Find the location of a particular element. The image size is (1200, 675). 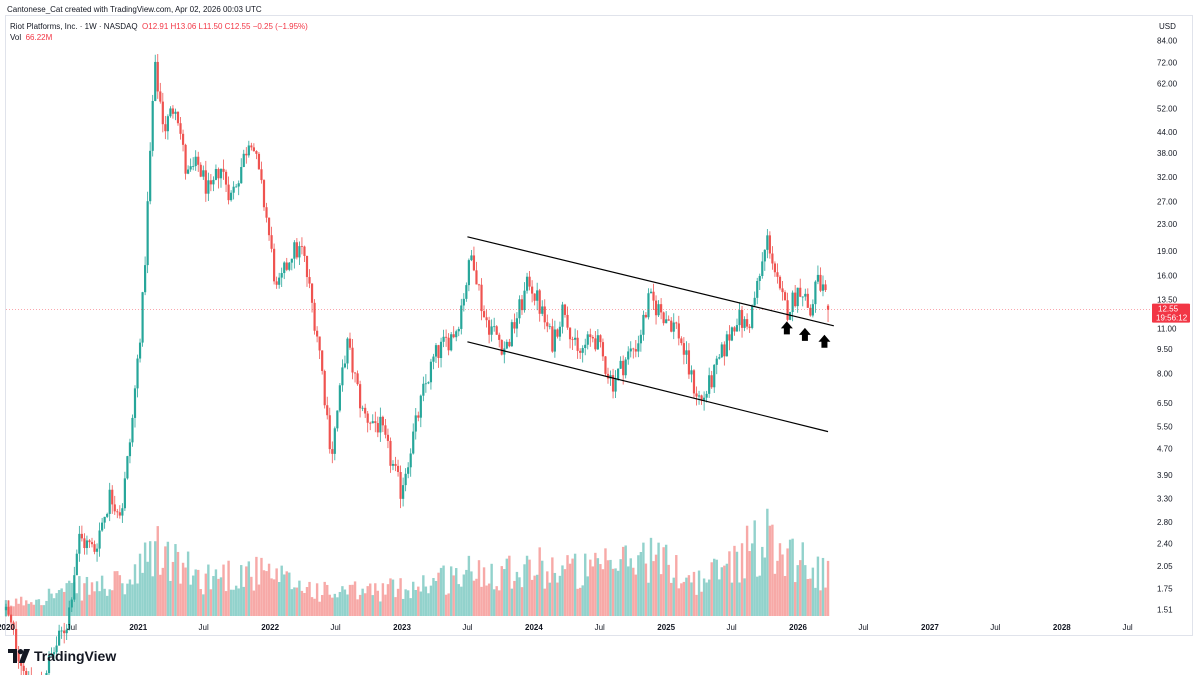

legend-change: −0.25 (−1.95%) is located at coordinates (280, 26).